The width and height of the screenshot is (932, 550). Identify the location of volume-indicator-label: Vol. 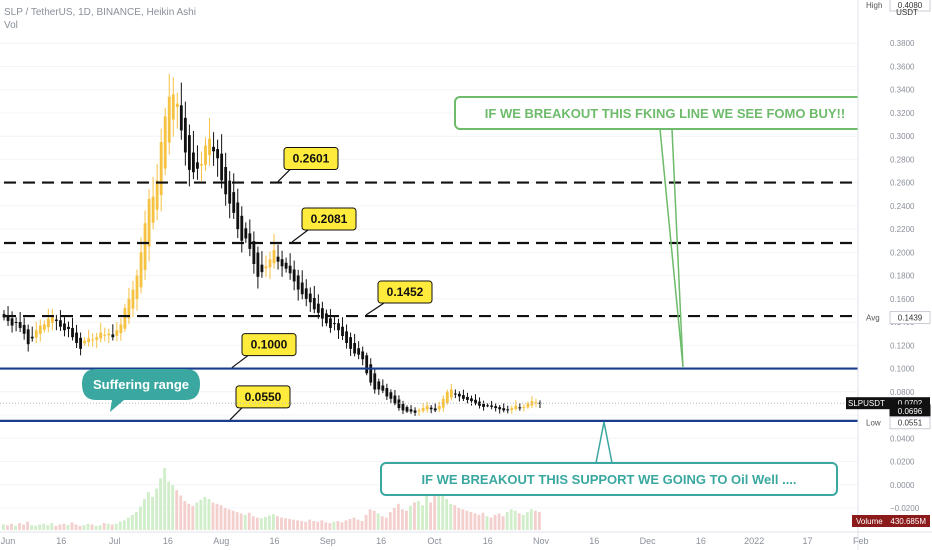
(11, 25).